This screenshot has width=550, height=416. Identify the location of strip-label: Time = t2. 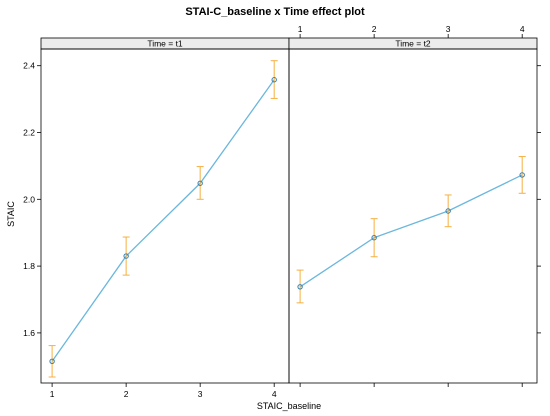
(413, 44).